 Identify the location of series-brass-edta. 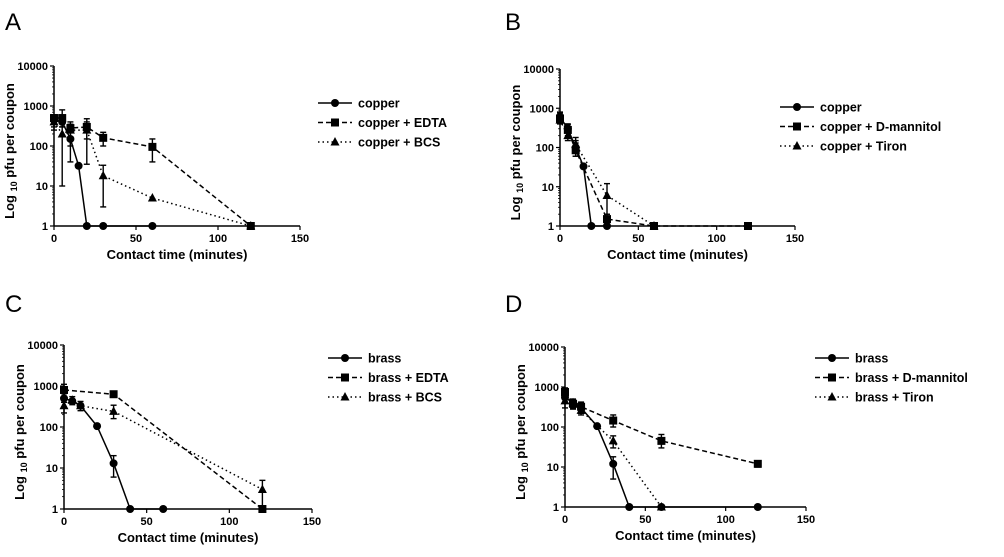
(163, 448).